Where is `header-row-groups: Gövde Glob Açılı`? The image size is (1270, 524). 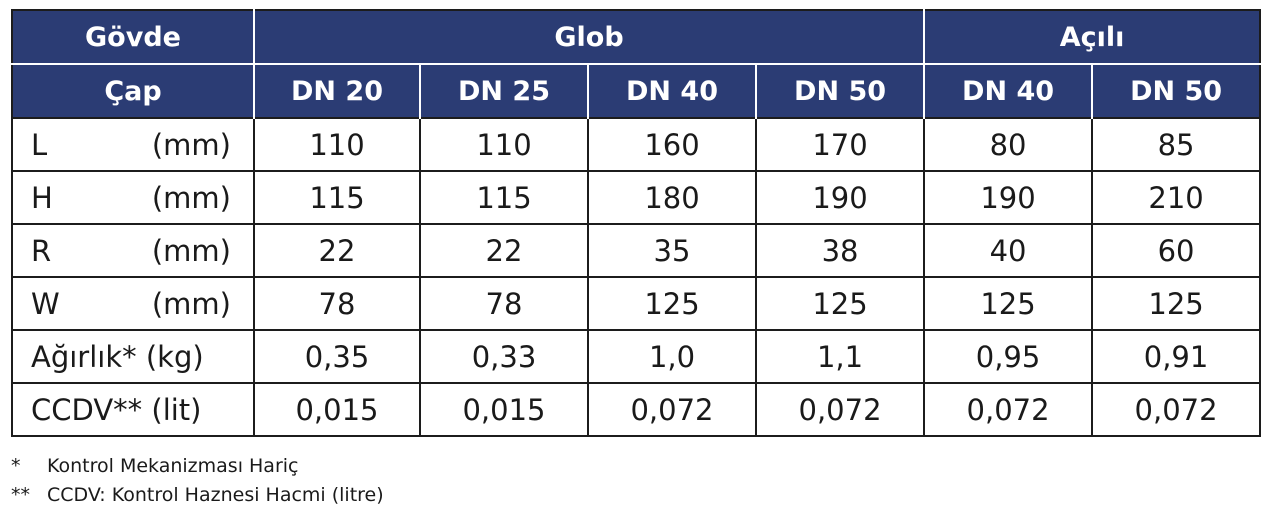 header-row-groups: Gövde Glob Açılı is located at coordinates (636, 37).